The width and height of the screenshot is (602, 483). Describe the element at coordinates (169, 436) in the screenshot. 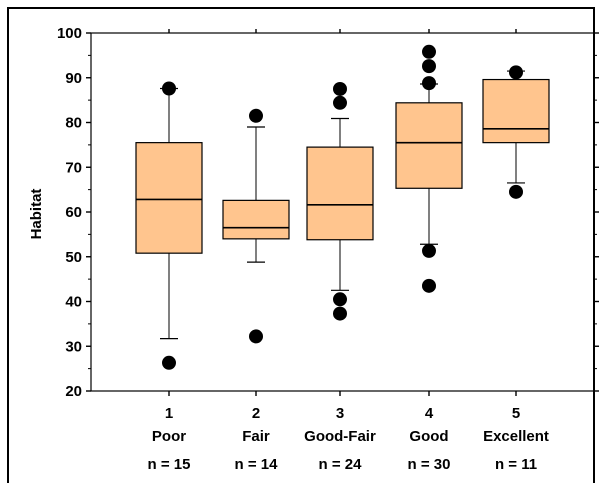

I see `category-name: Poor` at that location.